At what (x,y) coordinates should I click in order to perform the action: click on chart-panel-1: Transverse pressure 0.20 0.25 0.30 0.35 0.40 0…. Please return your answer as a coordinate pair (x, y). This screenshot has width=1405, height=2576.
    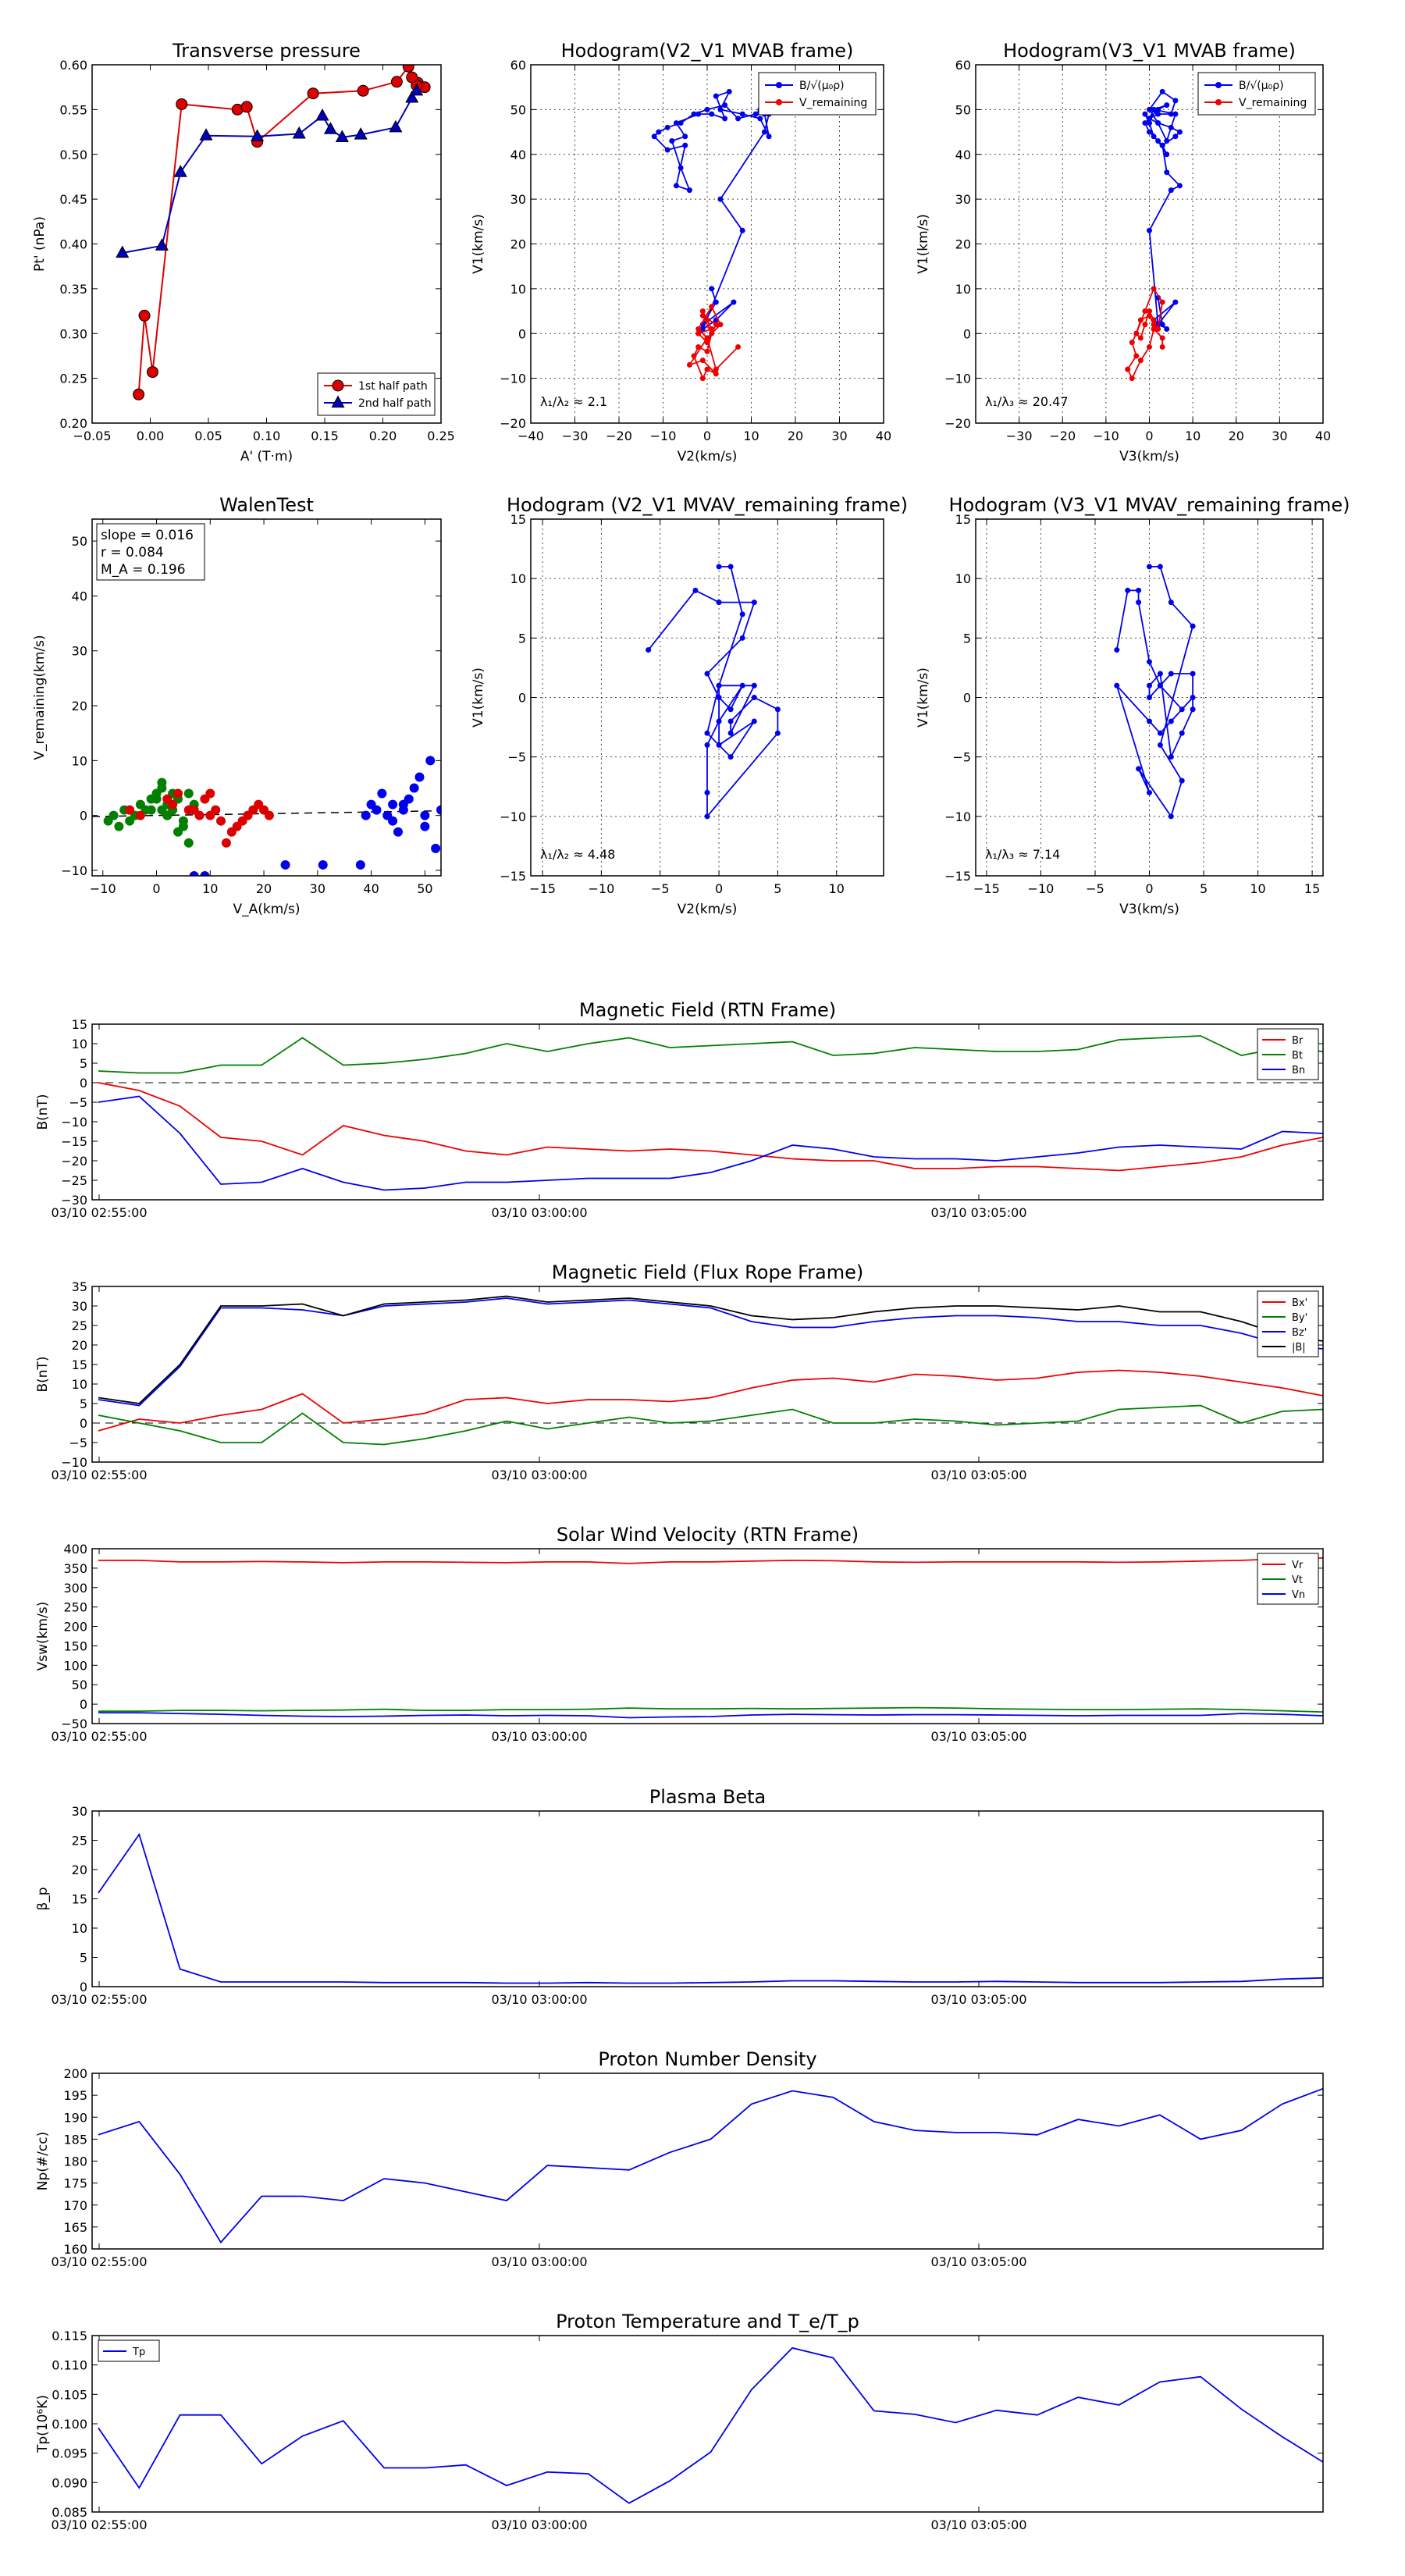
    Looking at the image, I should click on (243, 252).